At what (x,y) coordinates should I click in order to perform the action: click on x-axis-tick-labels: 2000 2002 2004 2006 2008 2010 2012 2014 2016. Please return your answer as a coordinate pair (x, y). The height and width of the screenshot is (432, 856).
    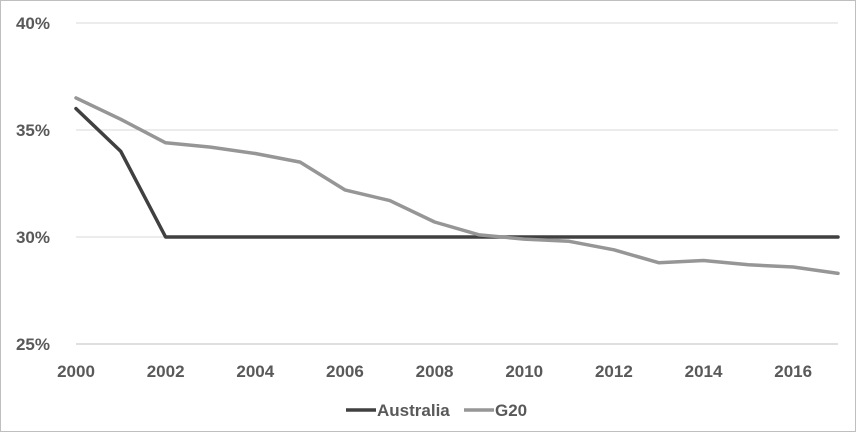
    Looking at the image, I should click on (434, 371).